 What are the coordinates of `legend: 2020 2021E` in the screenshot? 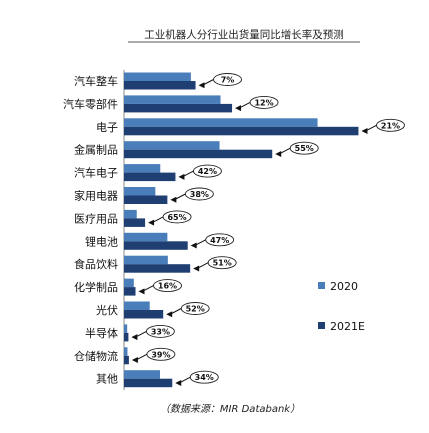 It's located at (341, 306).